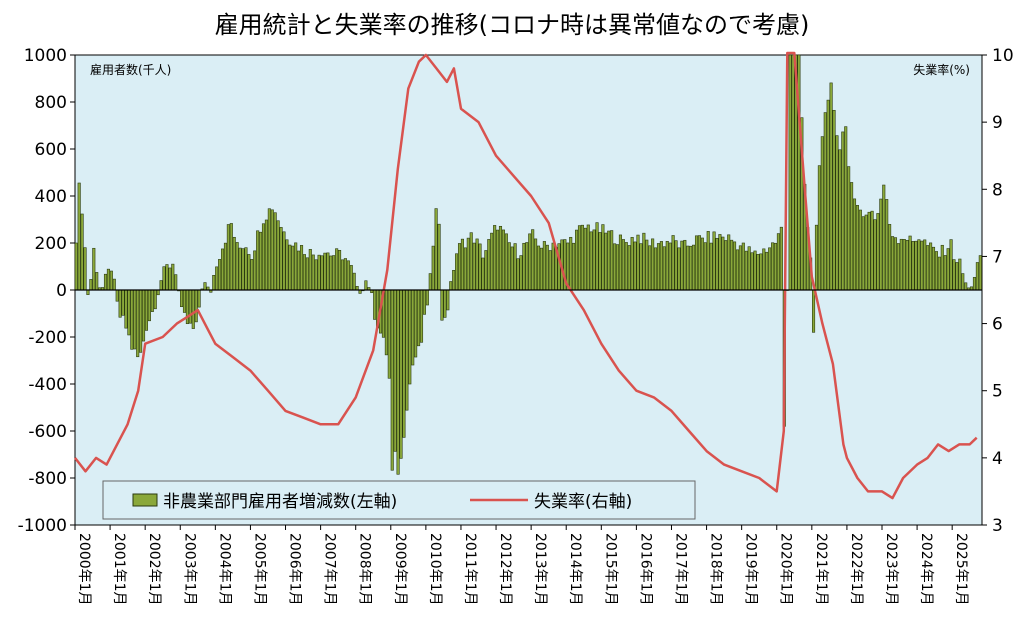 This screenshot has height=630, width=1024. What do you see at coordinates (610, 569) in the screenshot?
I see `x-tick-label: 2015年1月` at bounding box center [610, 569].